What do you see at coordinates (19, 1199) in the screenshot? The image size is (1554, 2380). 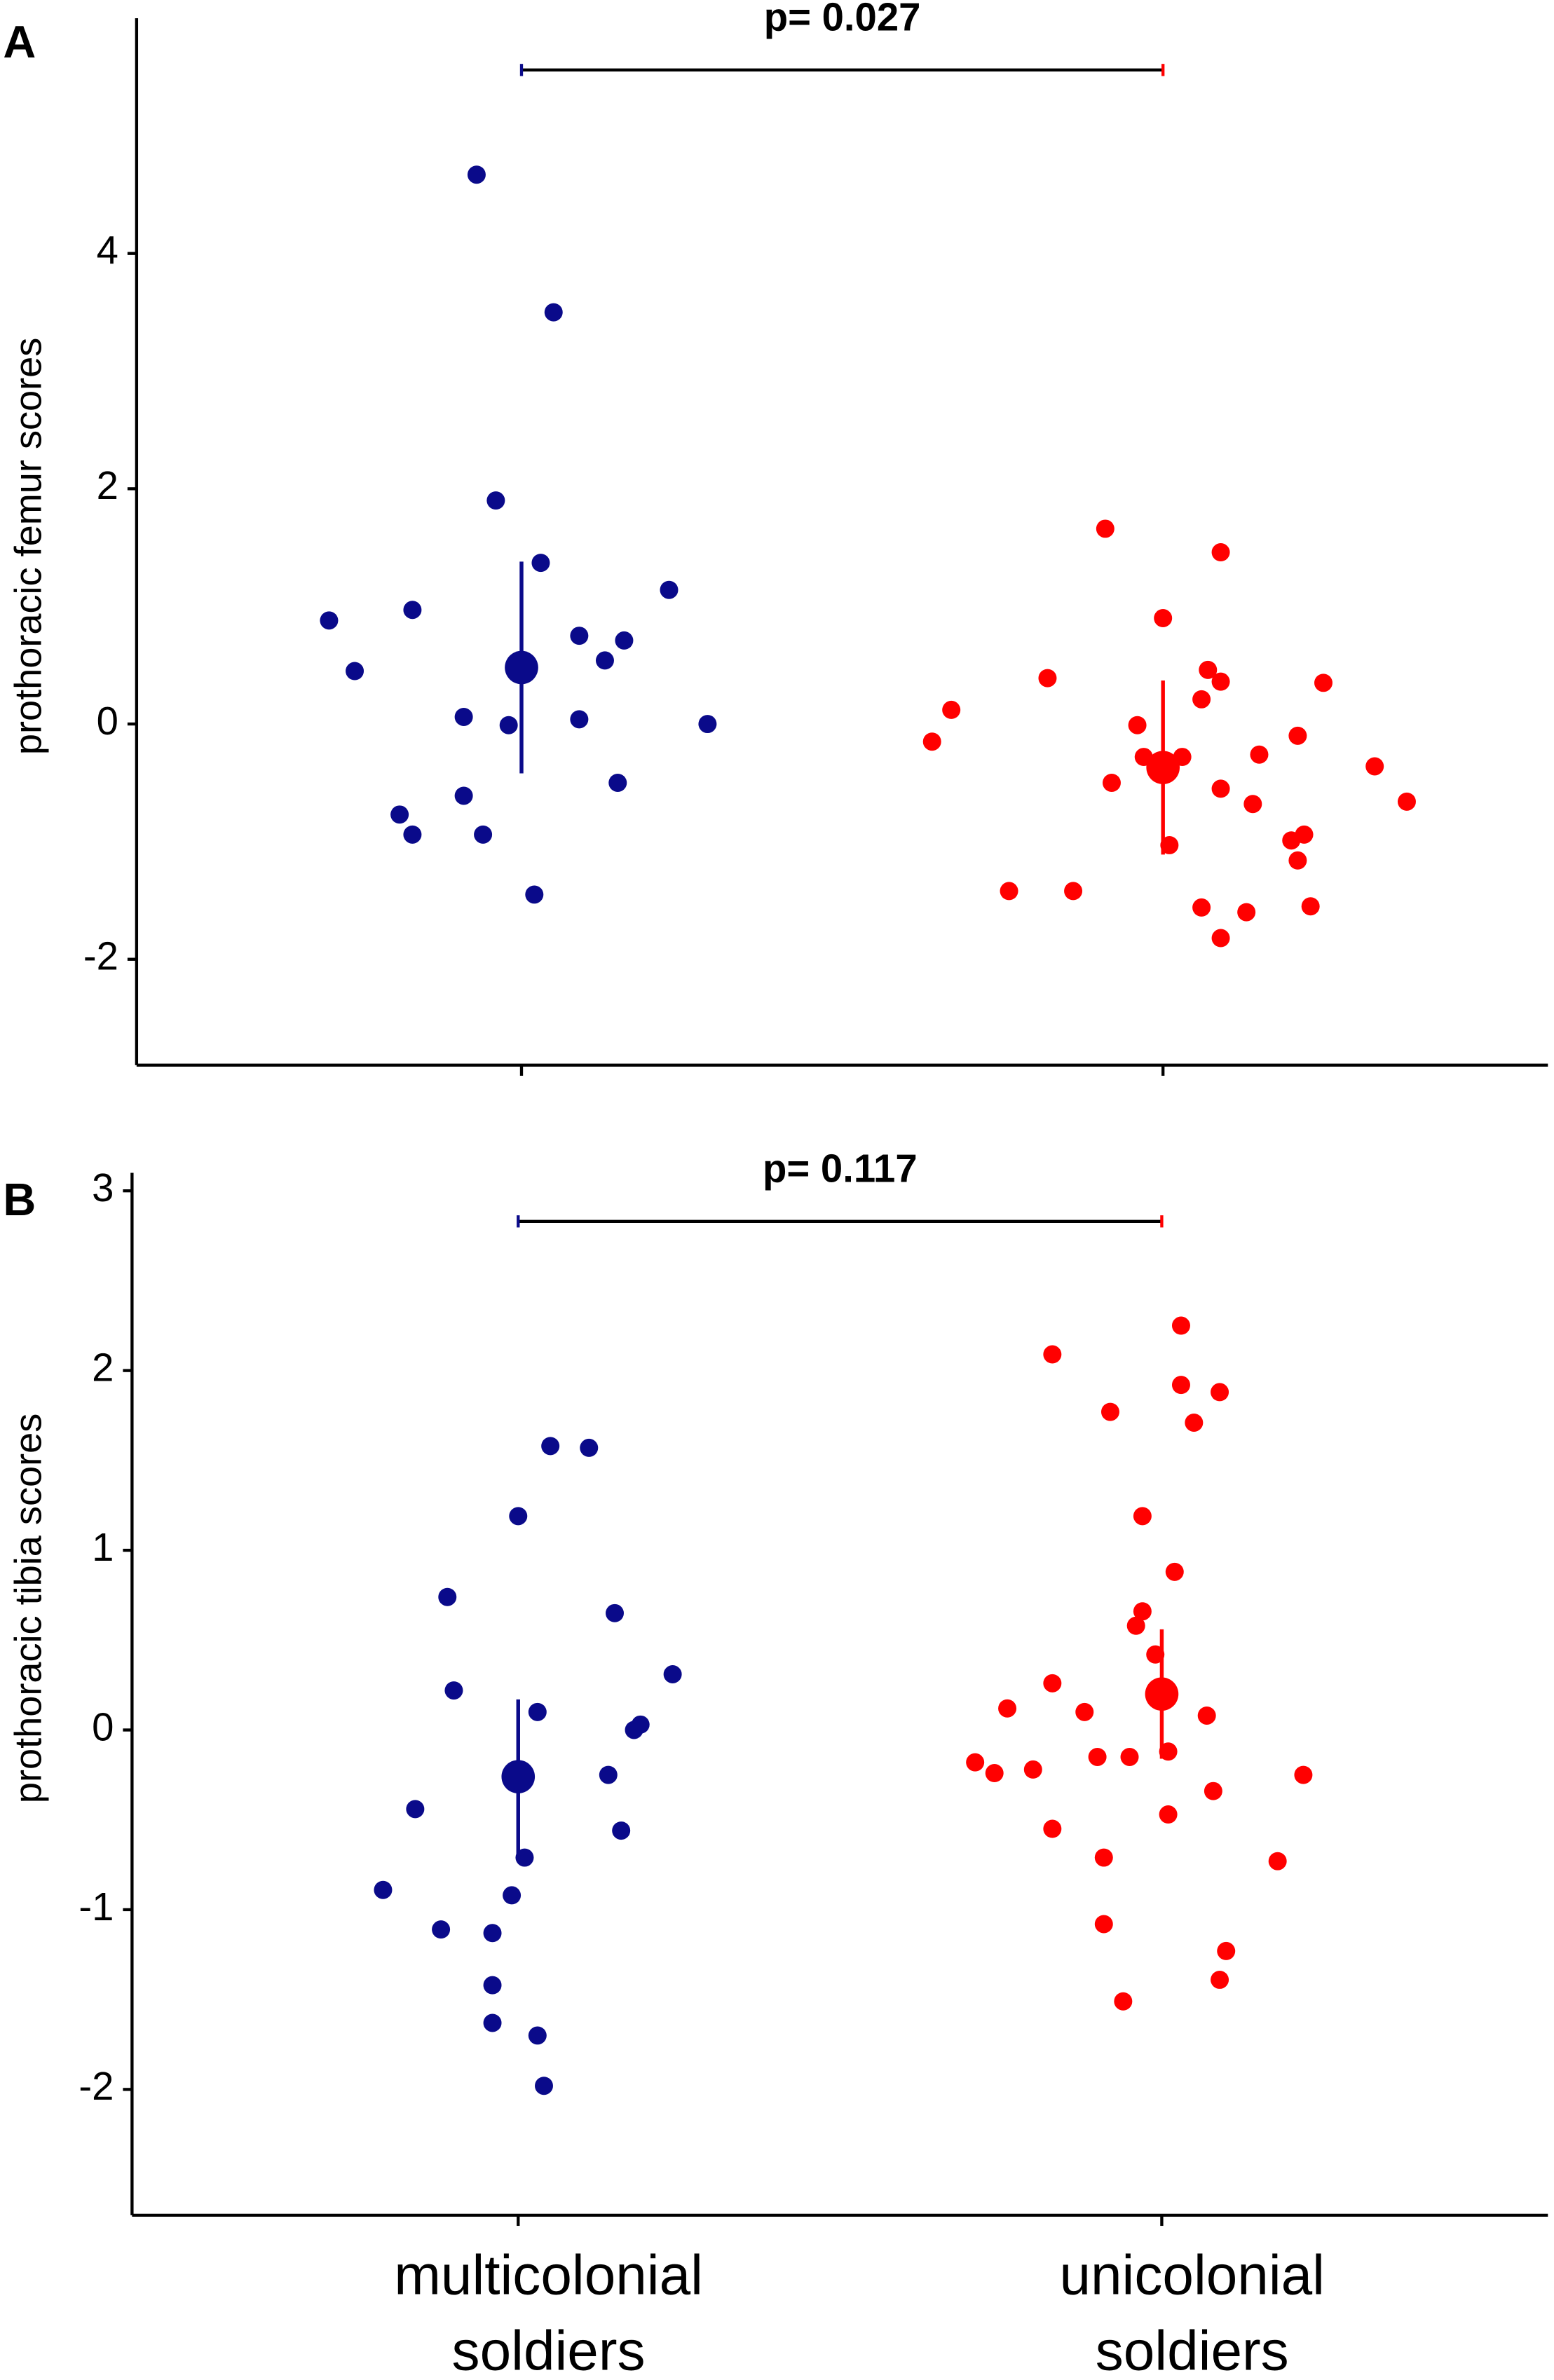 I see `panel-label: B` at bounding box center [19, 1199].